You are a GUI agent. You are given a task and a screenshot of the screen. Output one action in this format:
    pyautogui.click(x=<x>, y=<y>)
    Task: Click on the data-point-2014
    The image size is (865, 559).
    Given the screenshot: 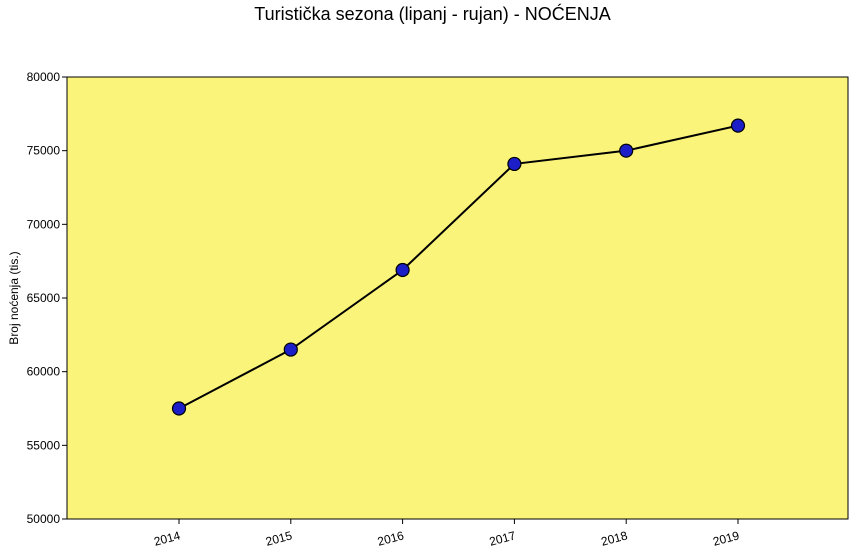 What is the action you would take?
    pyautogui.click(x=179, y=408)
    